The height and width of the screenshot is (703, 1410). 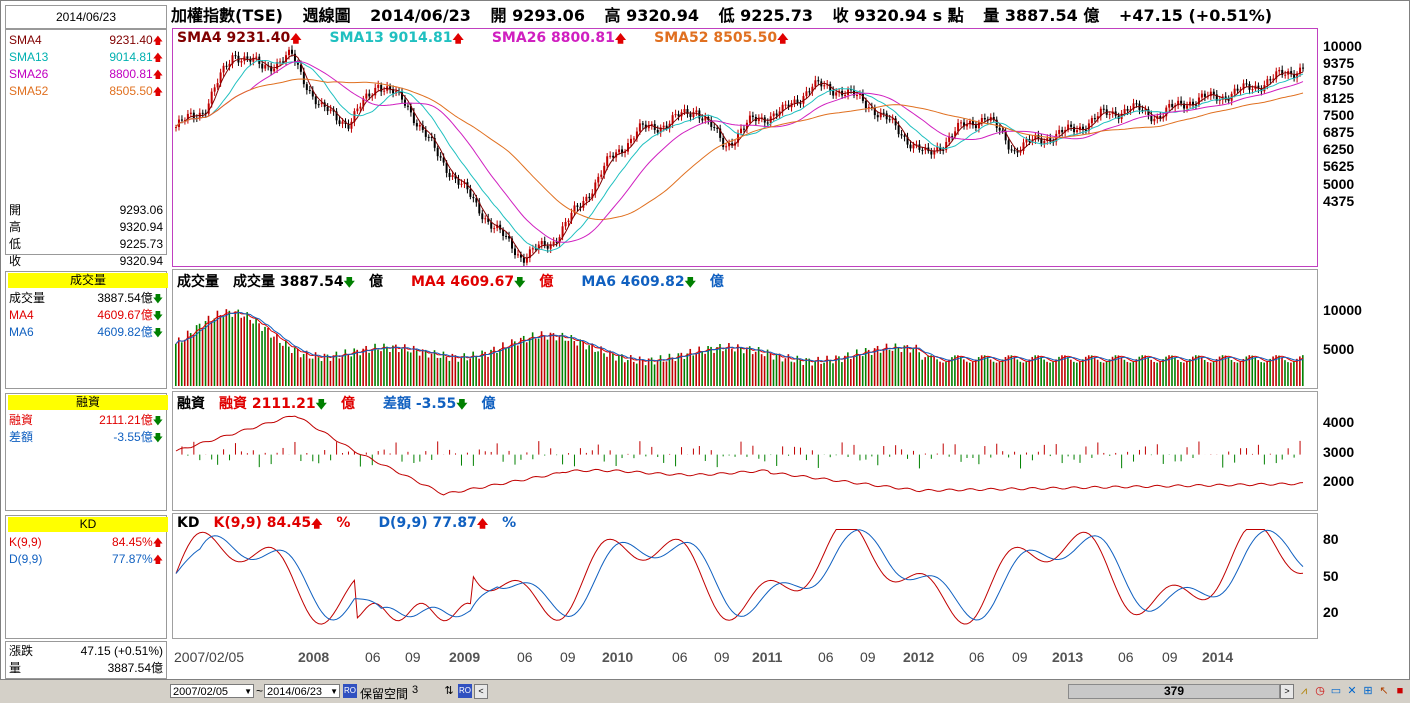 What do you see at coordinates (86, 57) in the screenshot?
I see `sma-row: SMA13 9014.81🡅` at bounding box center [86, 57].